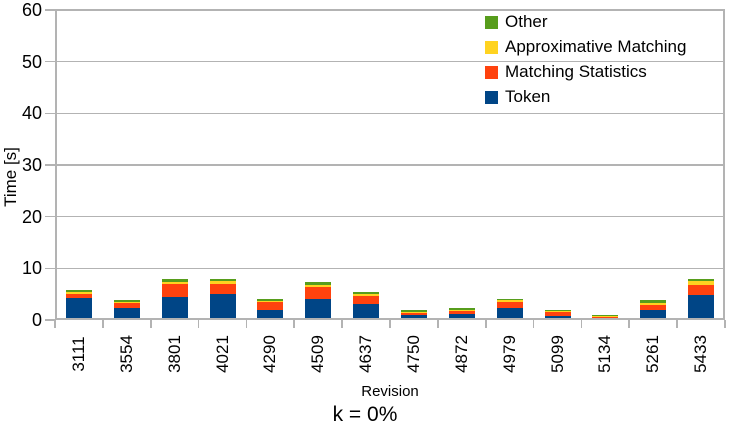  Describe the element at coordinates (528, 96) in the screenshot. I see `legend-label: Token` at that location.